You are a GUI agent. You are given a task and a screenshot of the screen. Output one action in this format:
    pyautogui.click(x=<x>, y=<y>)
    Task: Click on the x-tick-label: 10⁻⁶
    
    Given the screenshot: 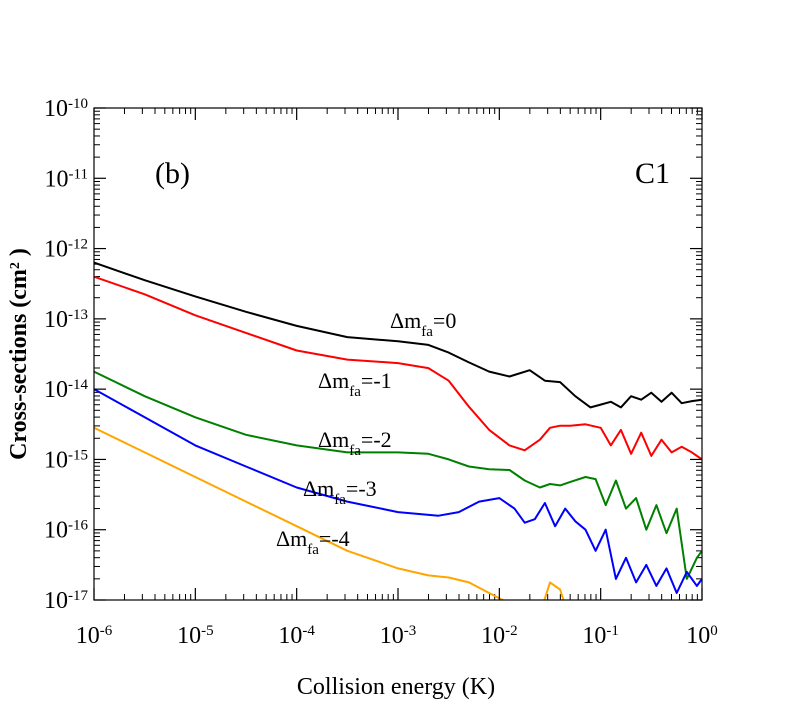 What is the action you would take?
    pyautogui.click(x=94, y=636)
    